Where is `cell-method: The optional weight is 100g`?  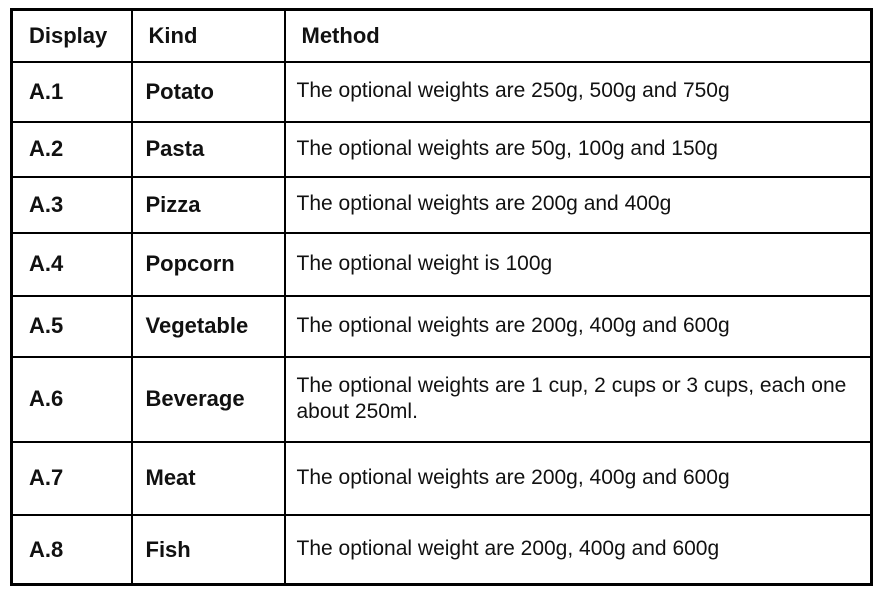
cell-method: The optional weight is 100g is located at coordinates (578, 264).